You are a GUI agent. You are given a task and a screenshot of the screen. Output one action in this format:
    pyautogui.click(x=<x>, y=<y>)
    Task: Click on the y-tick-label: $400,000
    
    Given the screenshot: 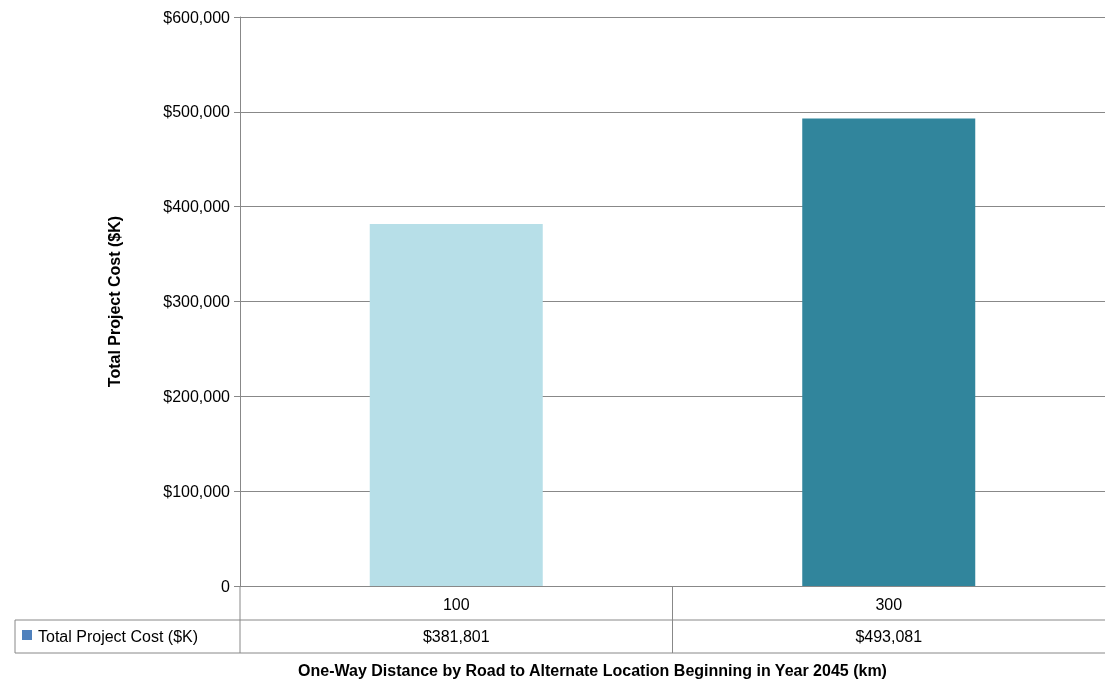 What is the action you would take?
    pyautogui.click(x=197, y=207)
    